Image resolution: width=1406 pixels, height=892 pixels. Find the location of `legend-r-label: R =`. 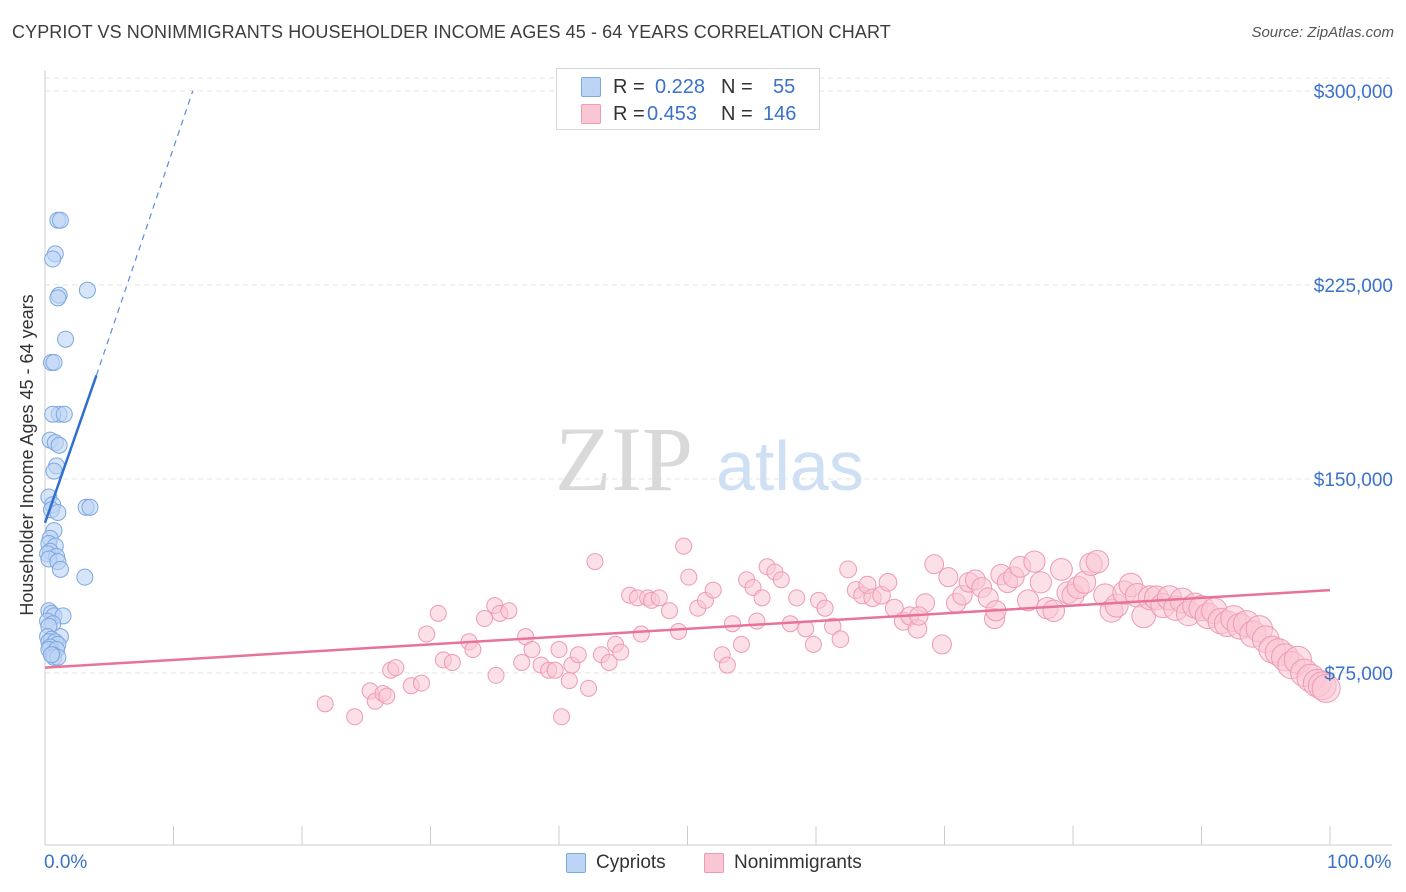

legend-r-label: R = is located at coordinates (629, 113).